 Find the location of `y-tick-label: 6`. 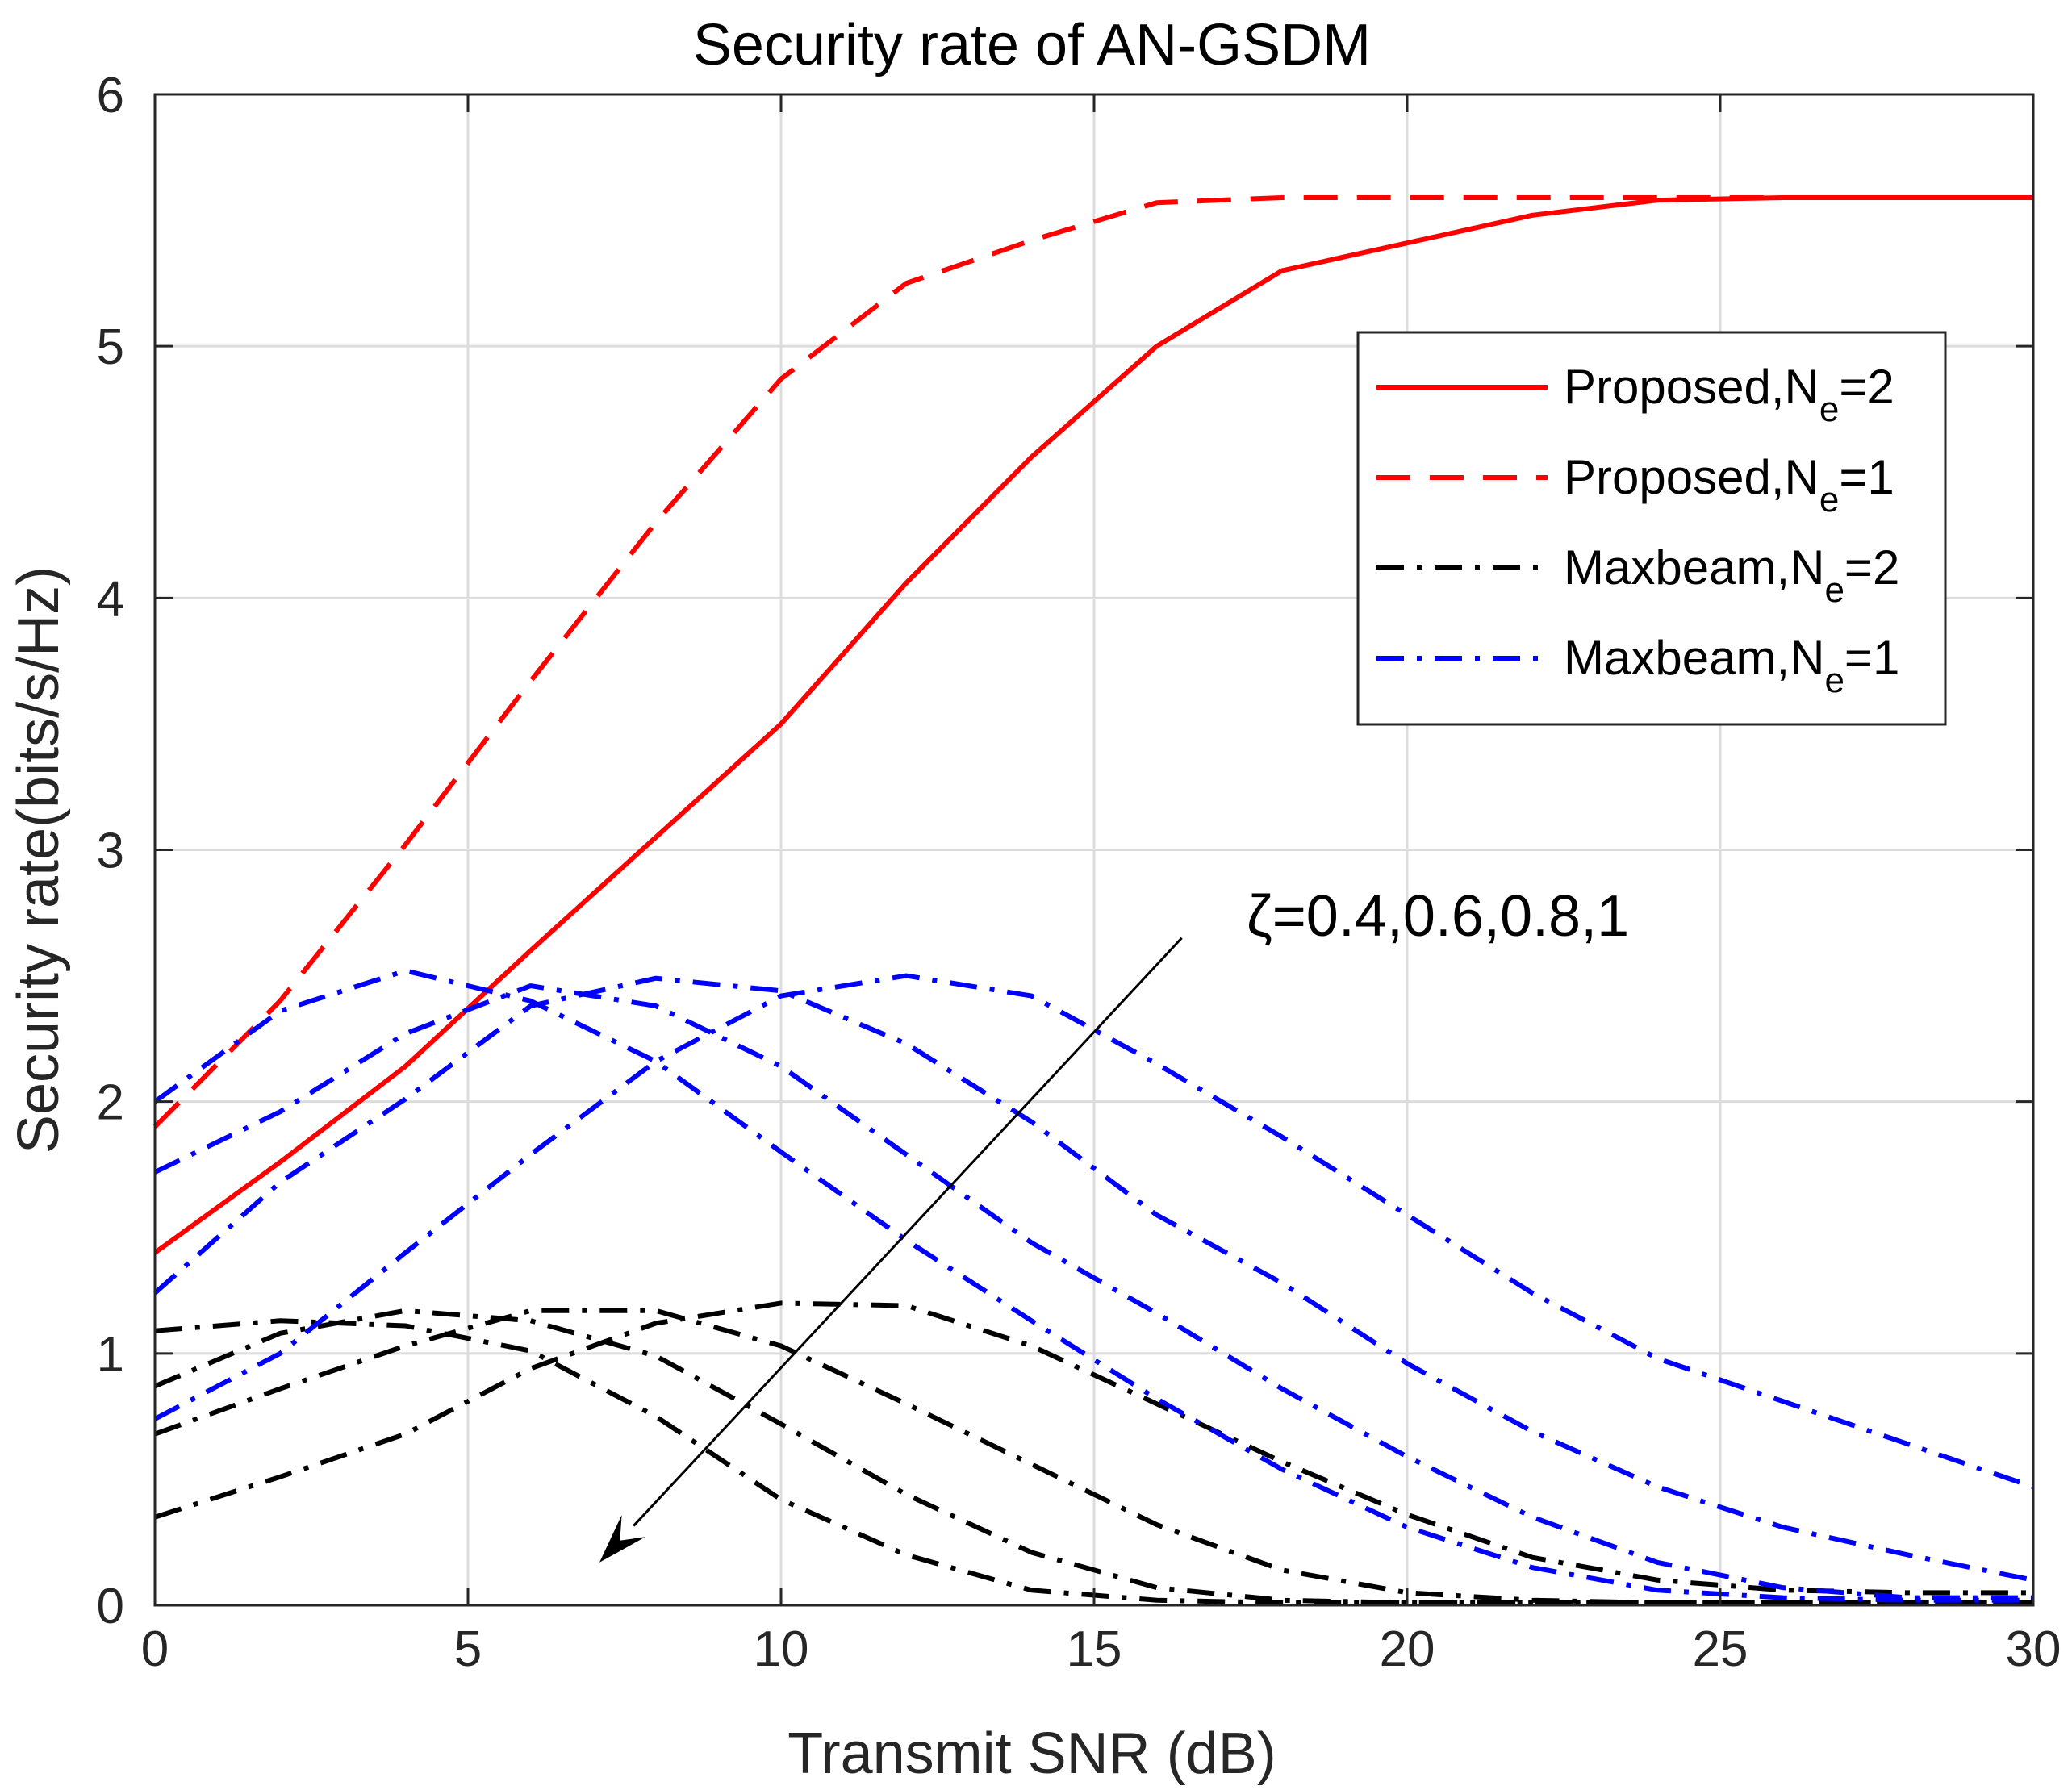

y-tick-label: 6 is located at coordinates (110, 95).